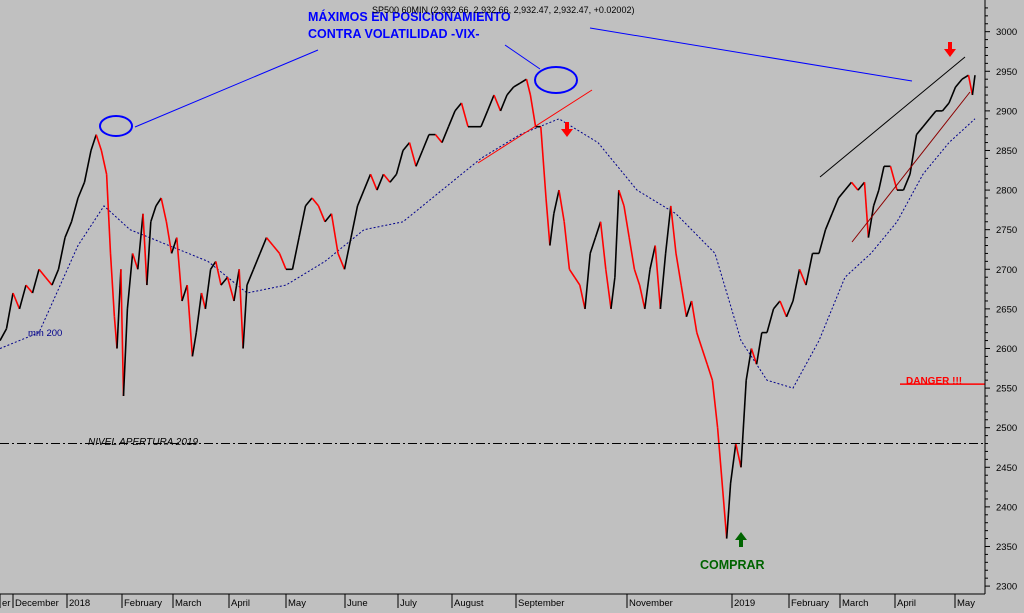  What do you see at coordinates (143, 442) in the screenshot?
I see `annotation-nivel-apertura: NIVEL APERTURA 2019` at bounding box center [143, 442].